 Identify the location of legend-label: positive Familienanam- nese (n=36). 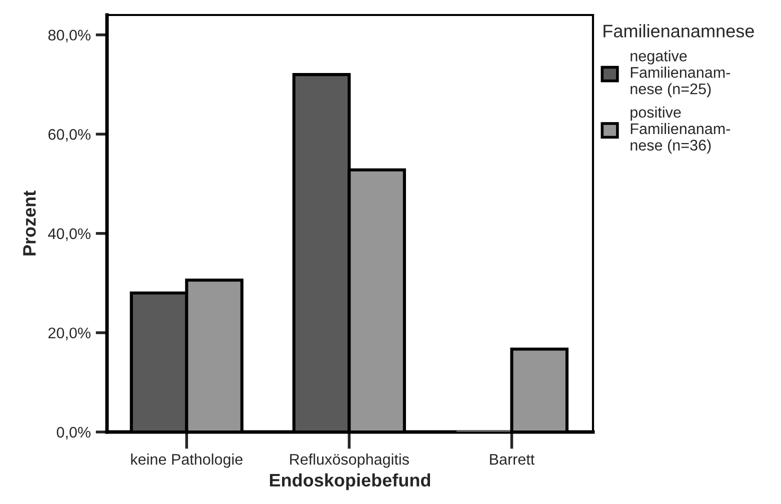
(680, 130).